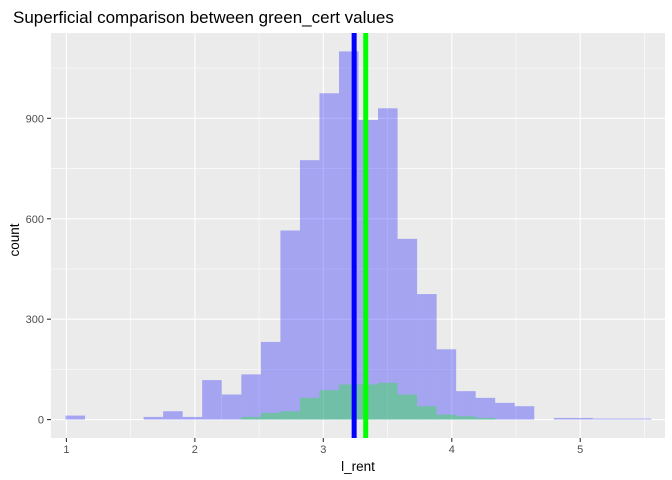 Image resolution: width=672 pixels, height=480 pixels. Describe the element at coordinates (14, 239) in the screenshot. I see `y-axis-title: count` at that location.